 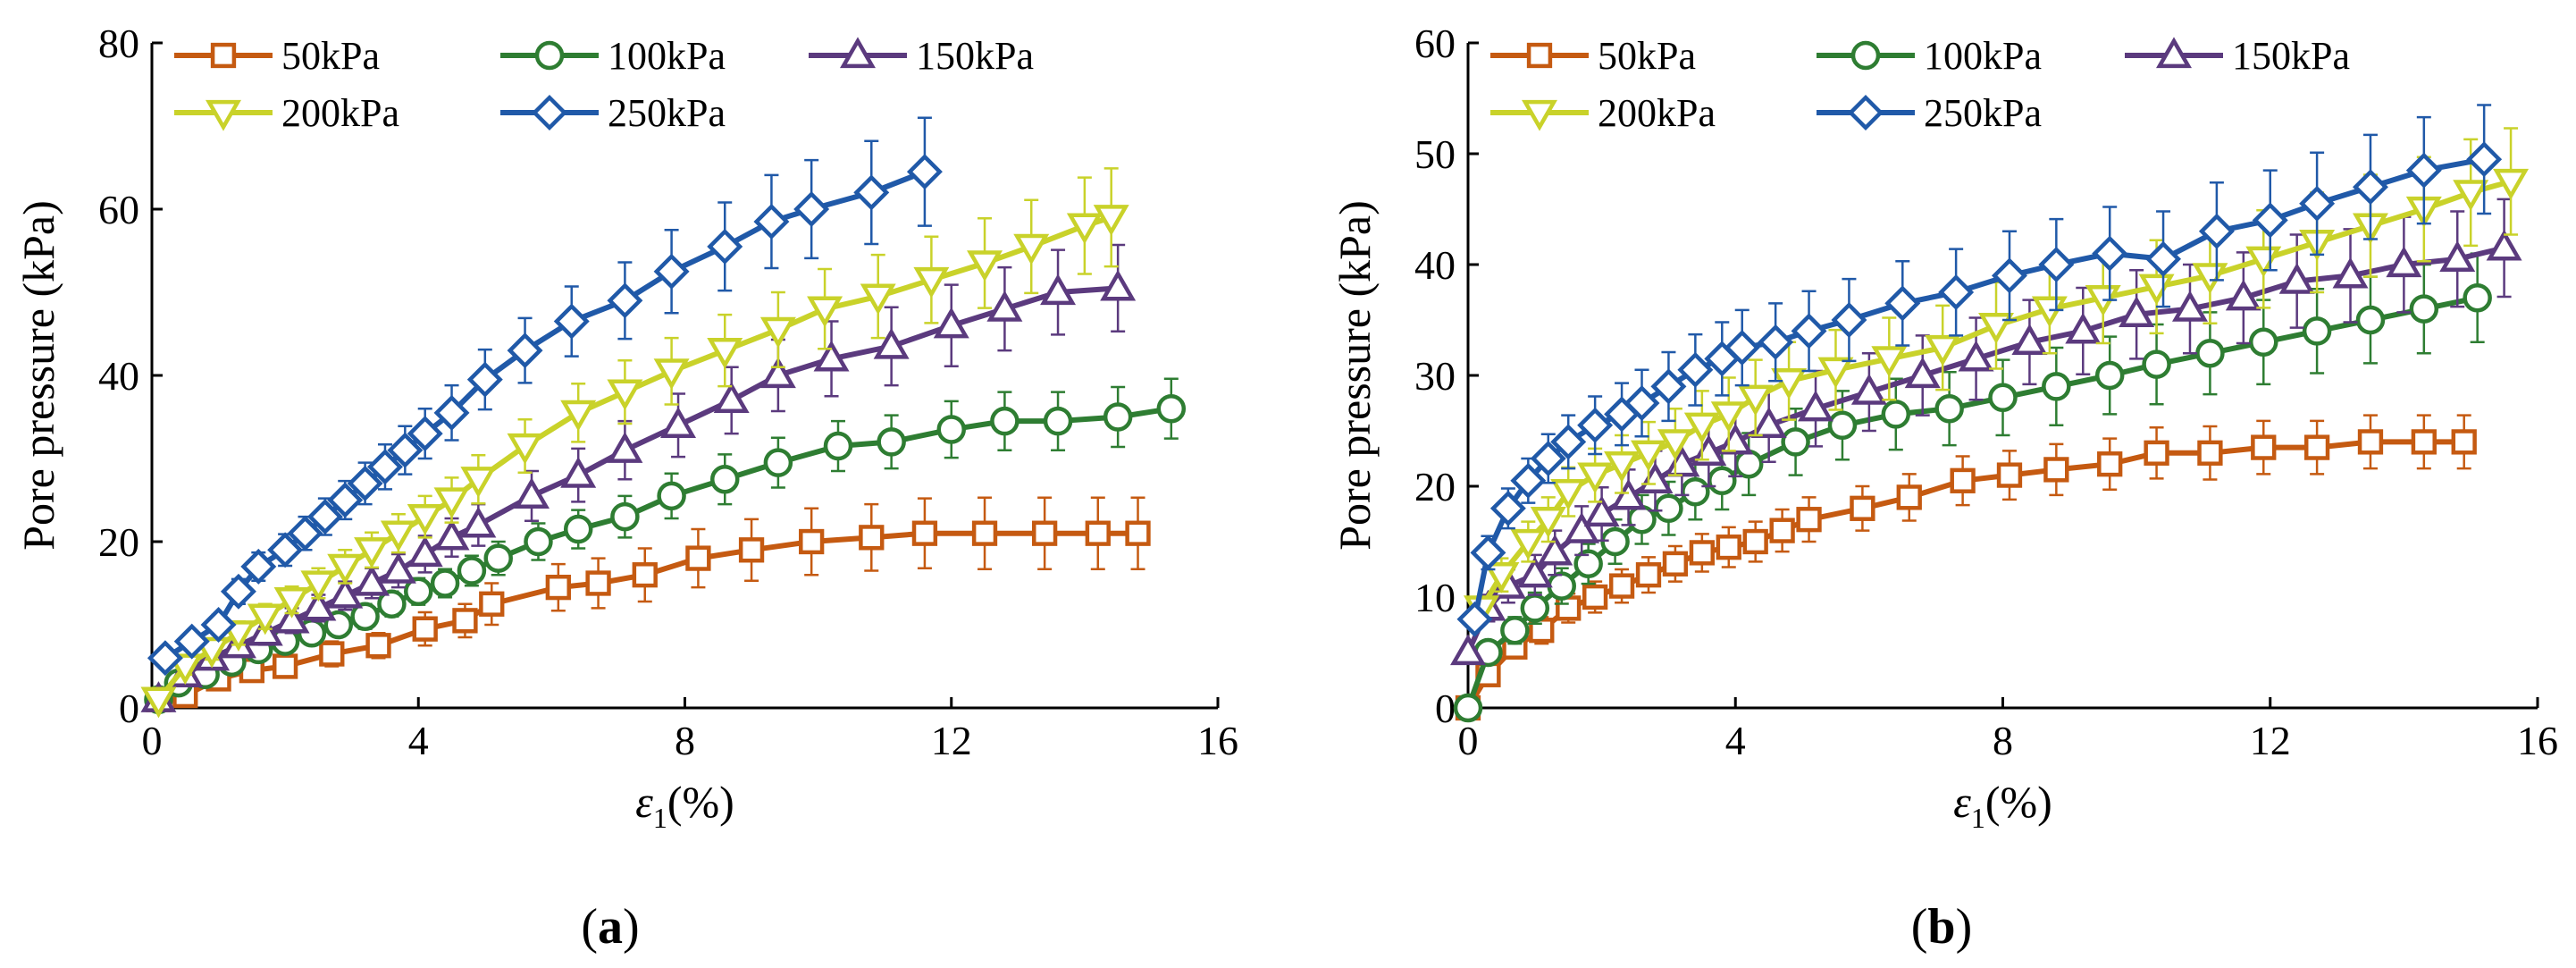 What do you see at coordinates (1657, 113) in the screenshot?
I see `legend-label: 200kPa` at bounding box center [1657, 113].